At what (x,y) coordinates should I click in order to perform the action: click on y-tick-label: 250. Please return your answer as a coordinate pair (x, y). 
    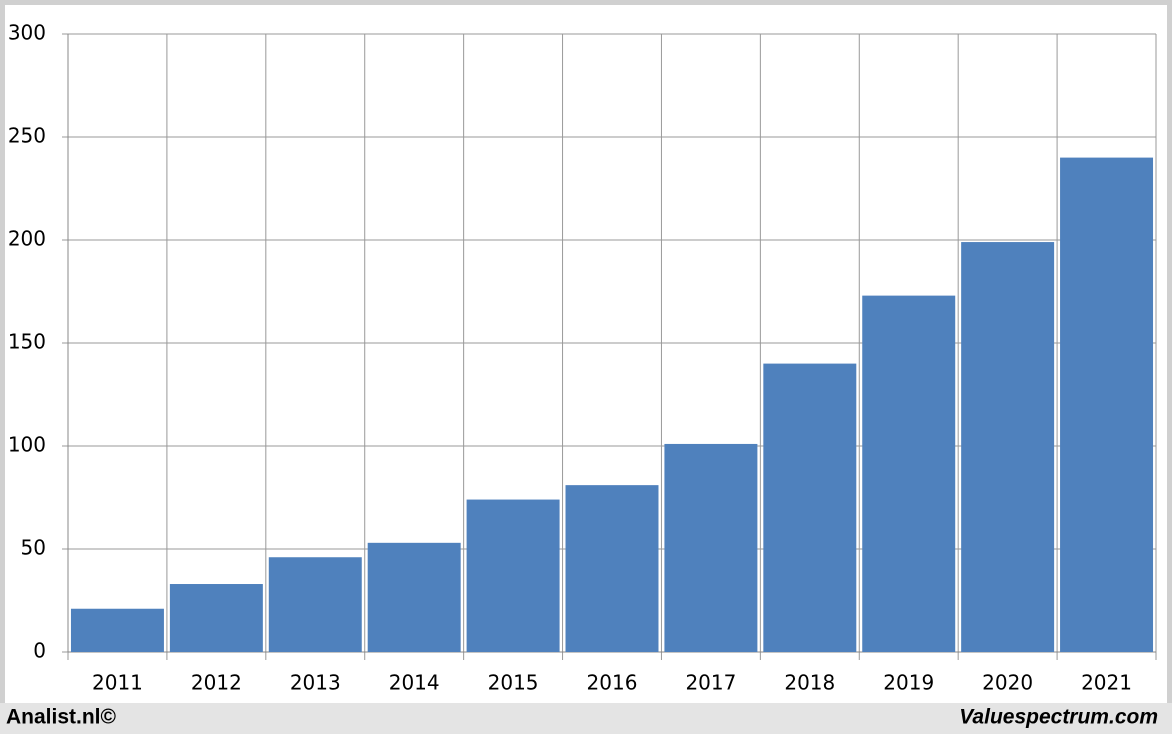
    Looking at the image, I should click on (27, 136).